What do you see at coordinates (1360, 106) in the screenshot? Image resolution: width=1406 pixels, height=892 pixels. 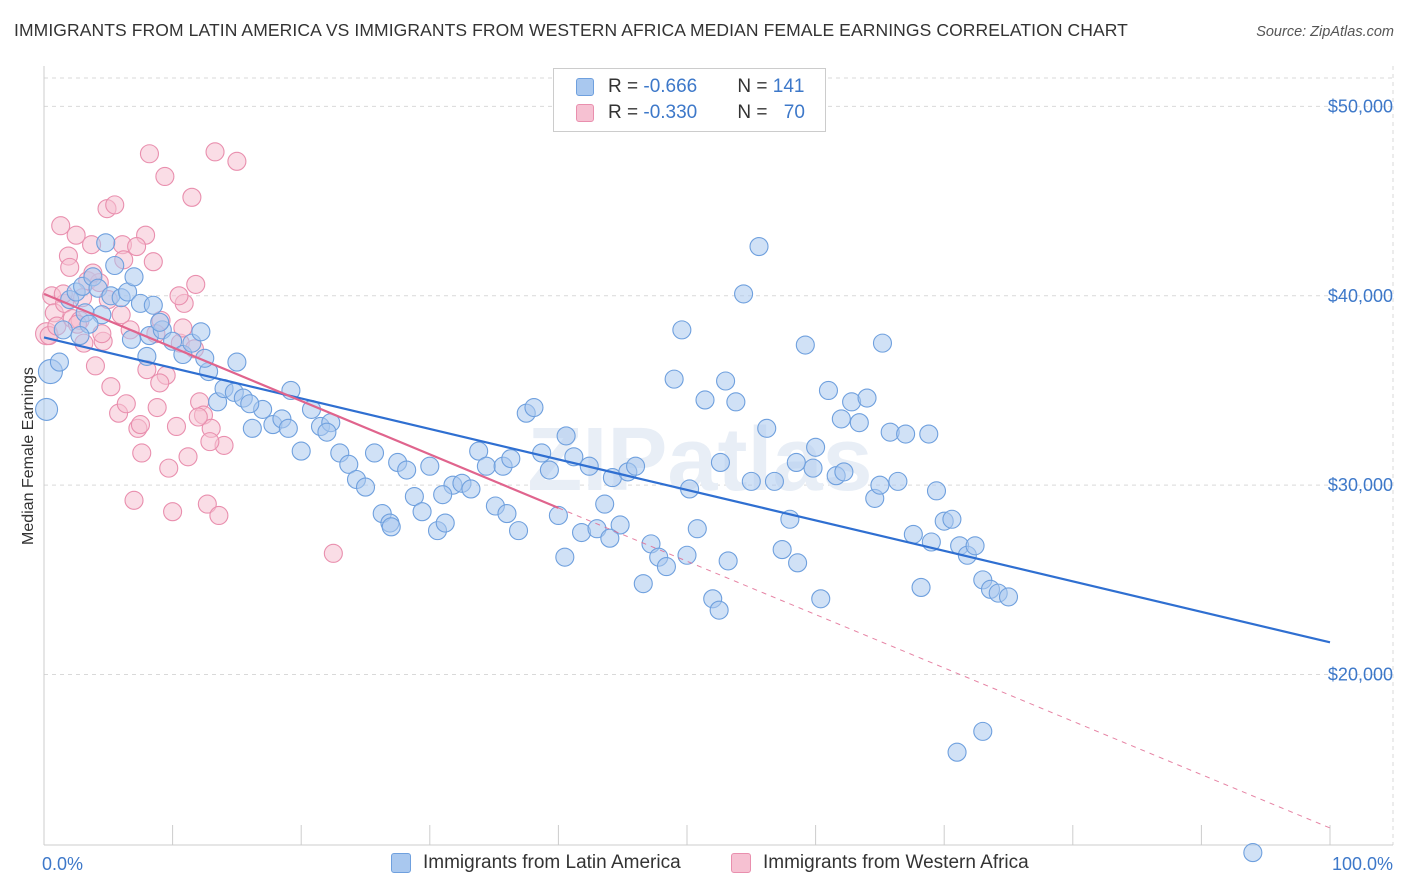 I see `y-tick-label: $50,000` at bounding box center [1360, 106].